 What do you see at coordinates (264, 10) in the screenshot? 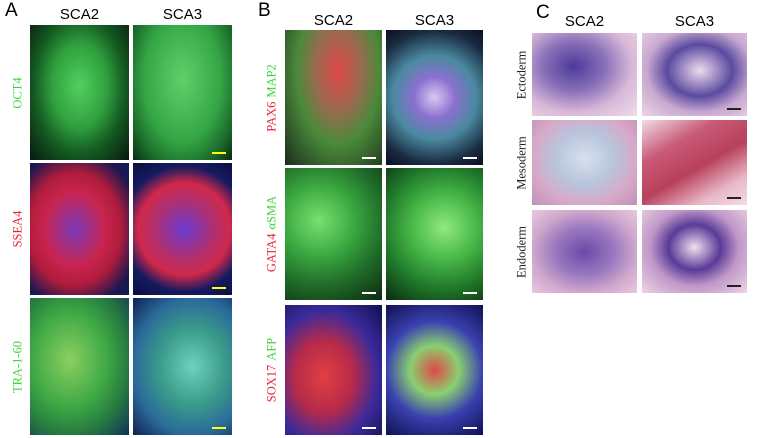
I see `panel-label: B` at bounding box center [264, 10].